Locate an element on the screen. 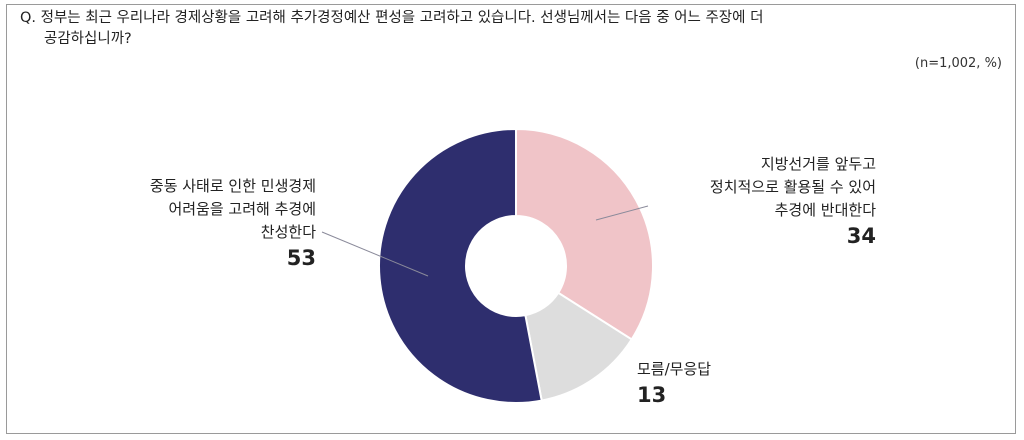 This screenshot has height=440, width=1024. slice-value-unknown: 13 is located at coordinates (652, 395).